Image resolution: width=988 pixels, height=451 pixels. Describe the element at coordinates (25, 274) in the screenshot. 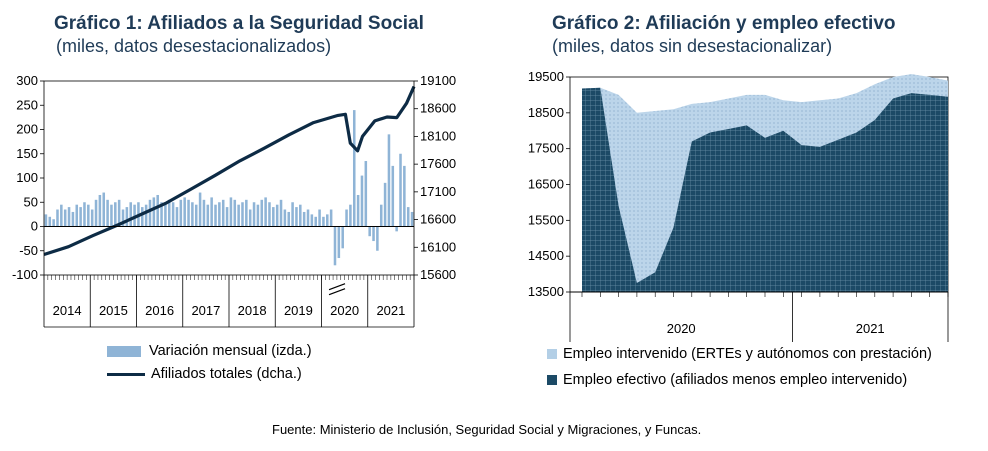

I see `left-tick-label: -100` at that location.